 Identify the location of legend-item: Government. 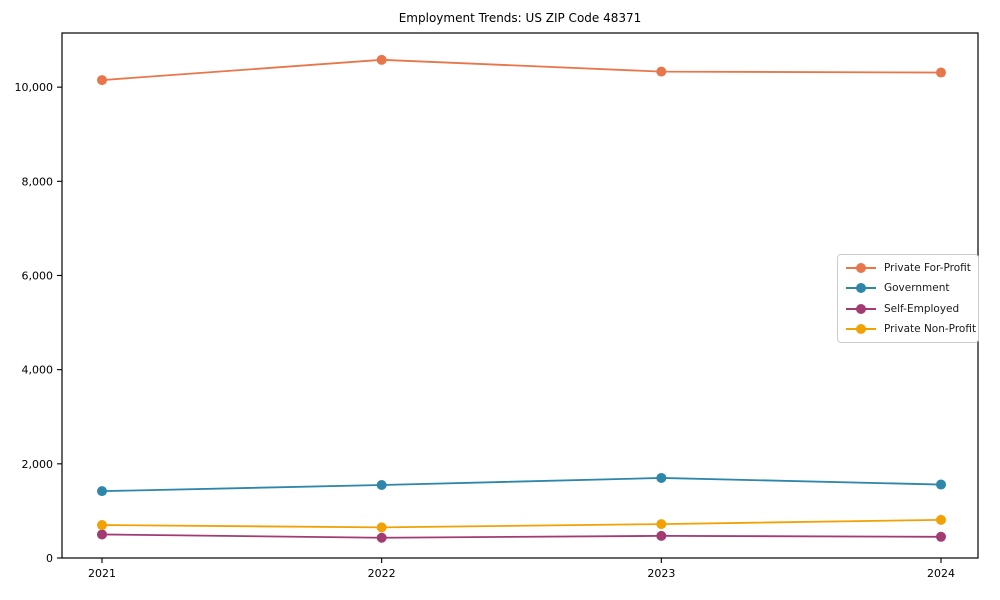
(908, 288).